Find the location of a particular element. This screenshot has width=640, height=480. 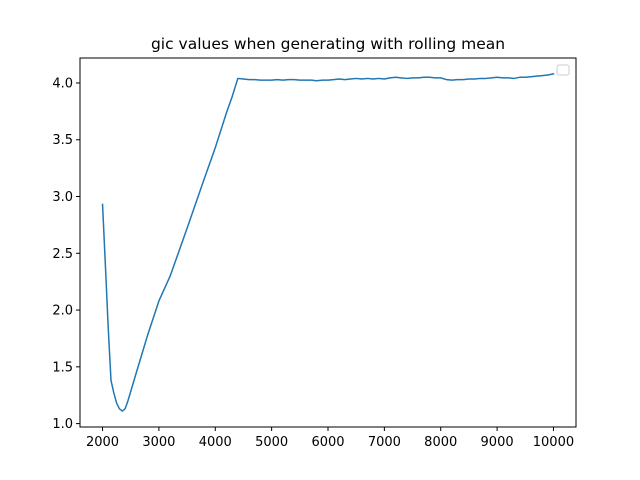

x-tick-label: 5000 is located at coordinates (271, 442).